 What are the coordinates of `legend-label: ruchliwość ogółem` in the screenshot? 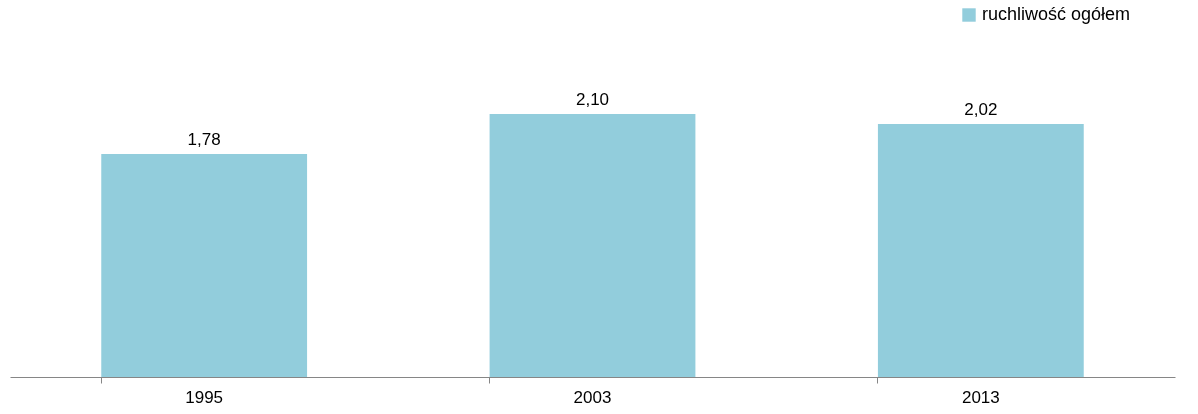 It's located at (1056, 14).